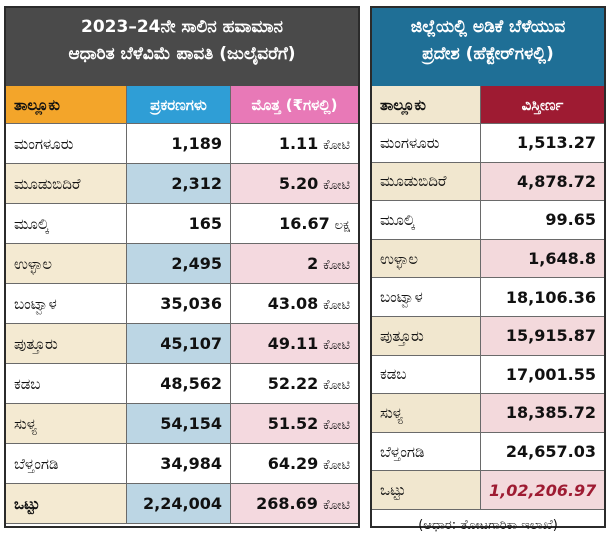 This screenshot has width=614, height=536. What do you see at coordinates (182, 424) in the screenshot?
I see `table-row: ಸುಳ್ಯ 54,154 51.52 ಕೋಟಿ` at bounding box center [182, 424].